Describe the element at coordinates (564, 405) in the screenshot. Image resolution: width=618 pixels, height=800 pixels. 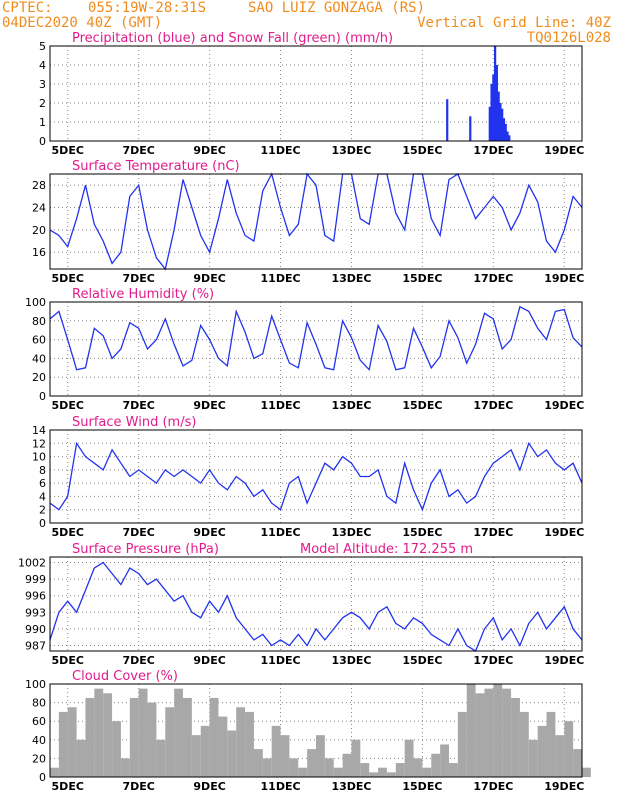
I see `rh-xtick-label: 19DEC` at that location.